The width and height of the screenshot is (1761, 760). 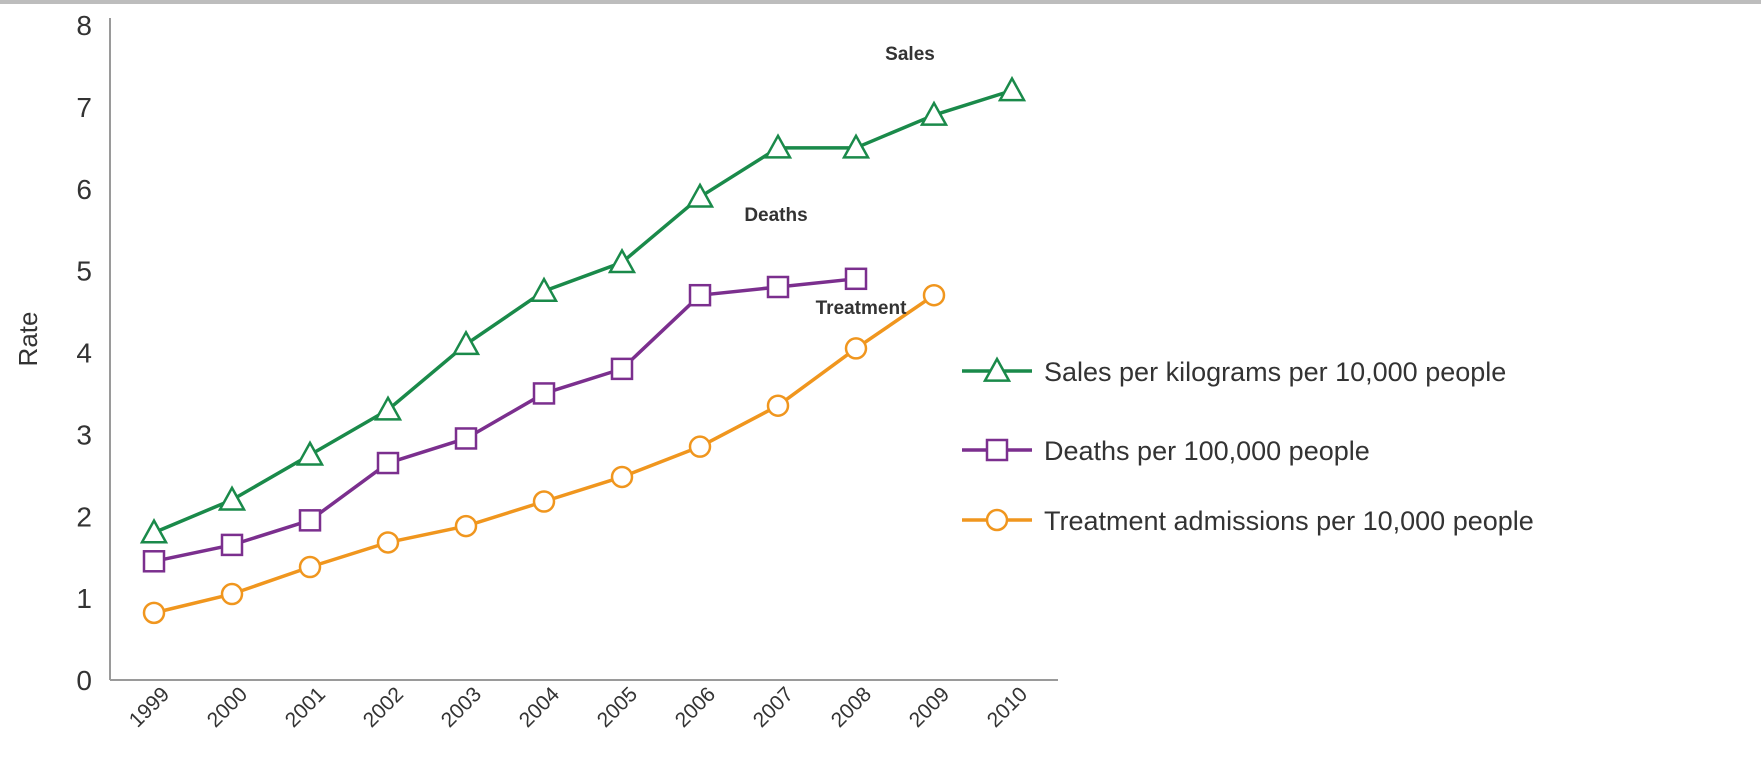 What do you see at coordinates (861, 308) in the screenshot?
I see `series-label-treatment: Treatment` at bounding box center [861, 308].